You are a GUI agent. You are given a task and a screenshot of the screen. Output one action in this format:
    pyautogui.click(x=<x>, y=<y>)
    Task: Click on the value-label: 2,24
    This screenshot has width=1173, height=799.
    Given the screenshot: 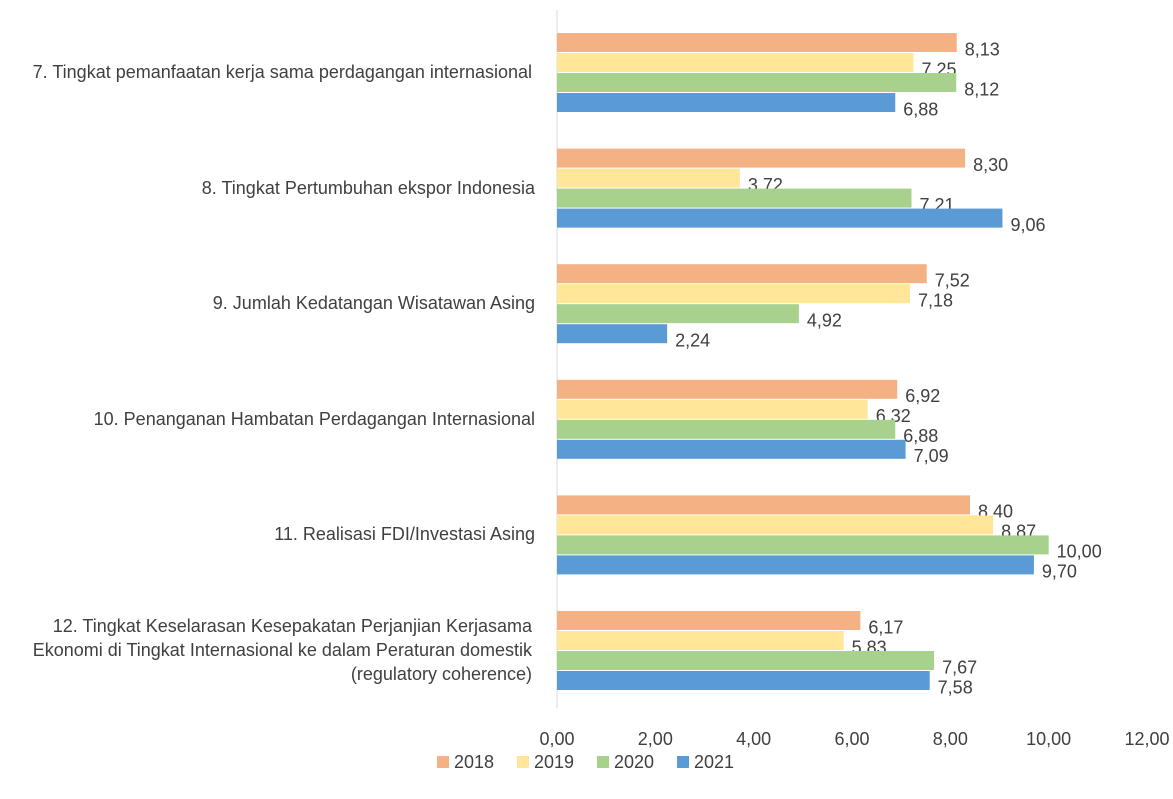 What is the action you would take?
    pyautogui.click(x=692, y=340)
    